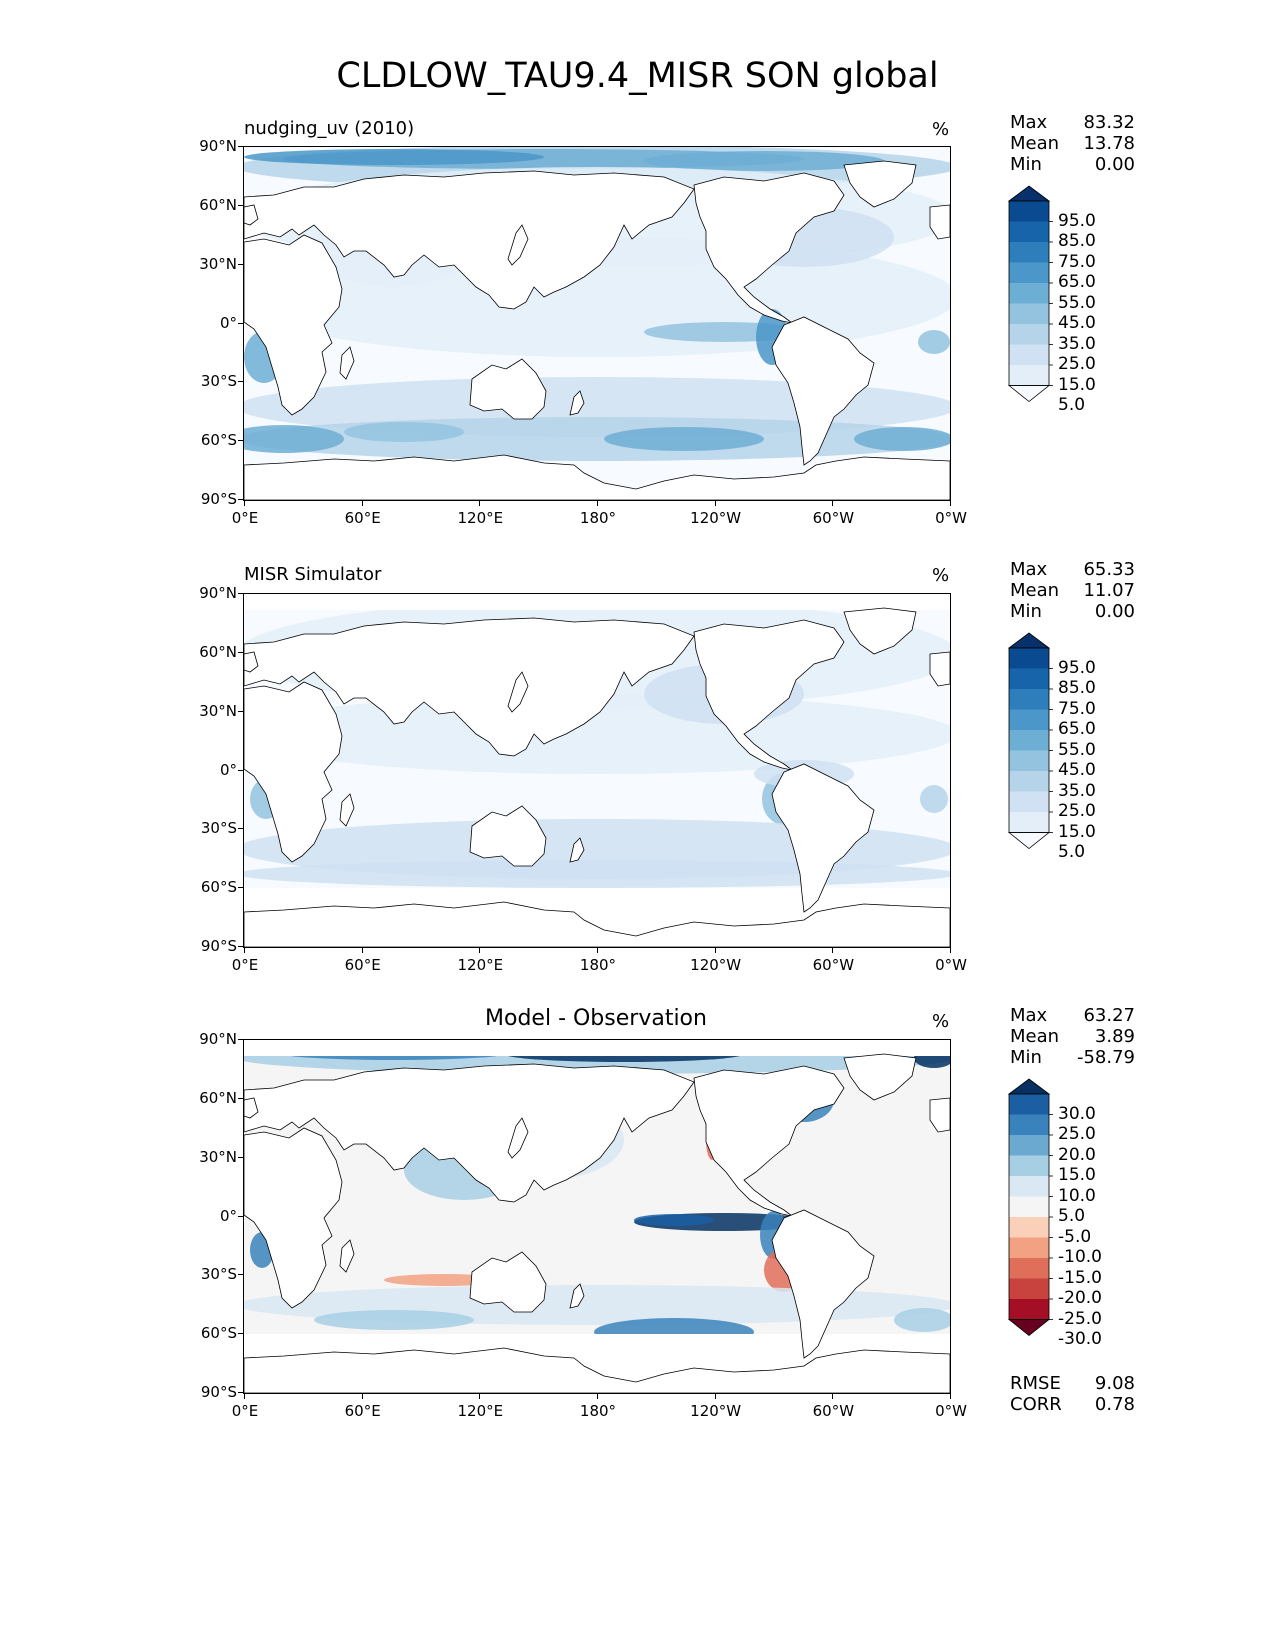 This screenshot has height=1650, width=1275. Describe the element at coordinates (1077, 688) in the screenshot. I see `colorbar-label: 85.0` at that location.